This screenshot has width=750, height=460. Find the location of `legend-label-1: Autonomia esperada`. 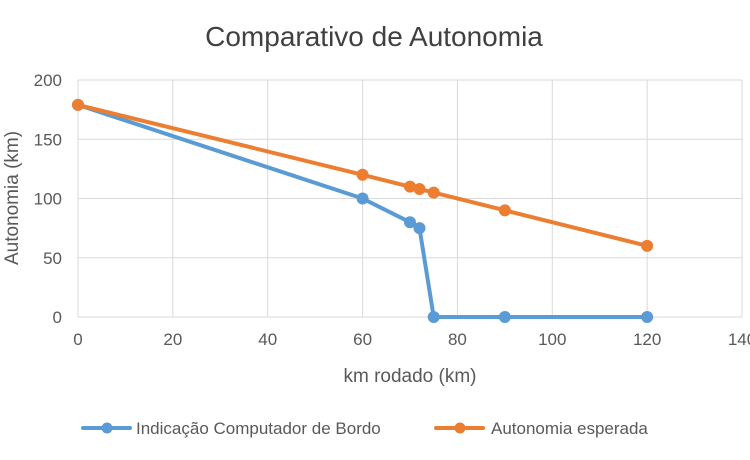

legend-label-1: Autonomia esperada is located at coordinates (569, 428).